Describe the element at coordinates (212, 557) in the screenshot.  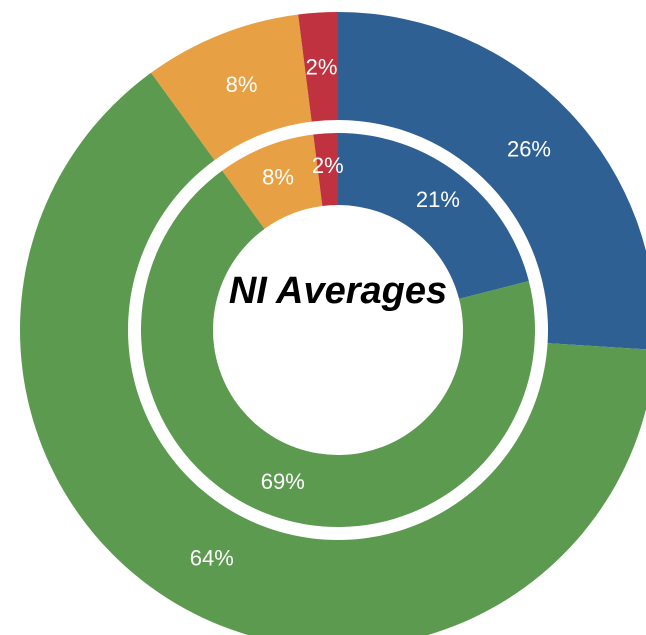
I see `slice-label: 64%` at that location.